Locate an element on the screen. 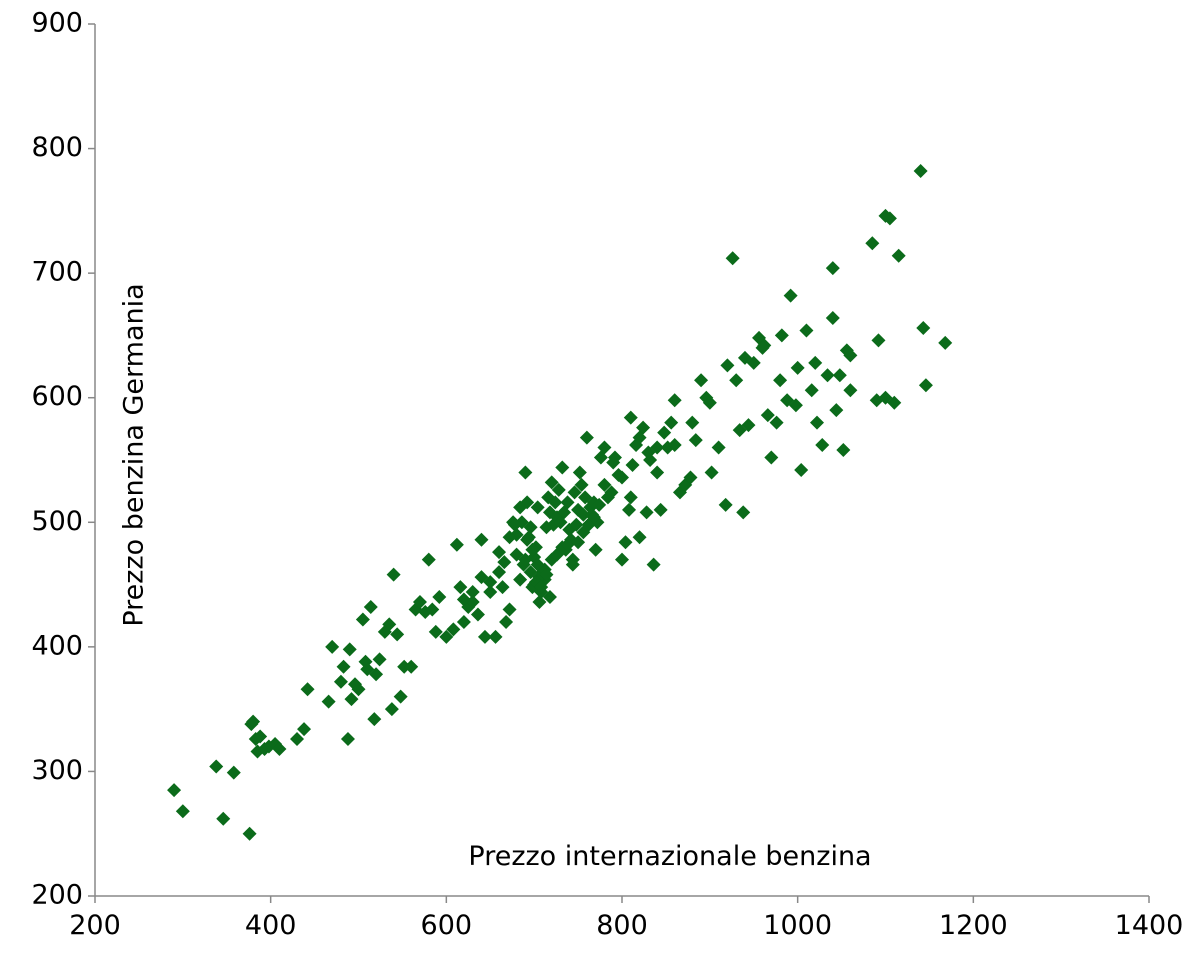 Image resolution: width=1186 pixels, height=953 pixels. x-axis-title: Prezzo internazionale benzina is located at coordinates (669, 856).